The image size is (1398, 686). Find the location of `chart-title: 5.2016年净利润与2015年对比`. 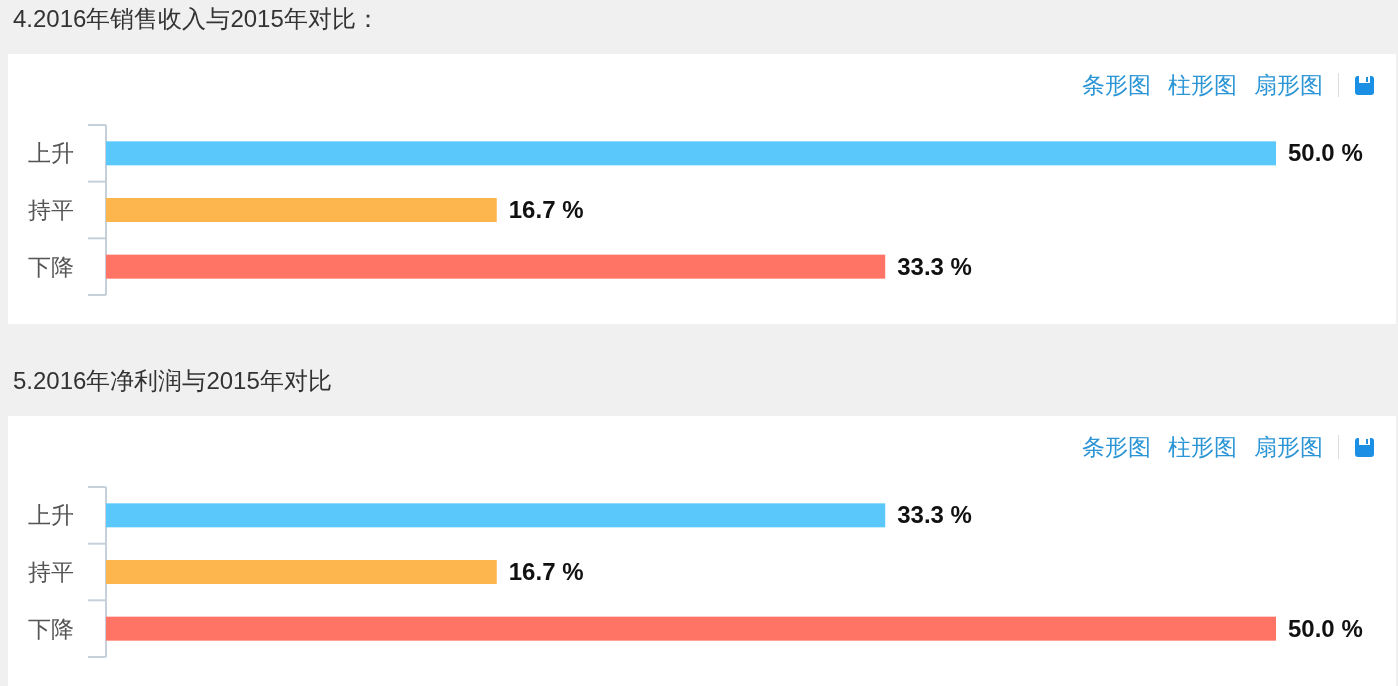

chart-title: 5.2016年净利润与2015年对比 is located at coordinates (172, 380).